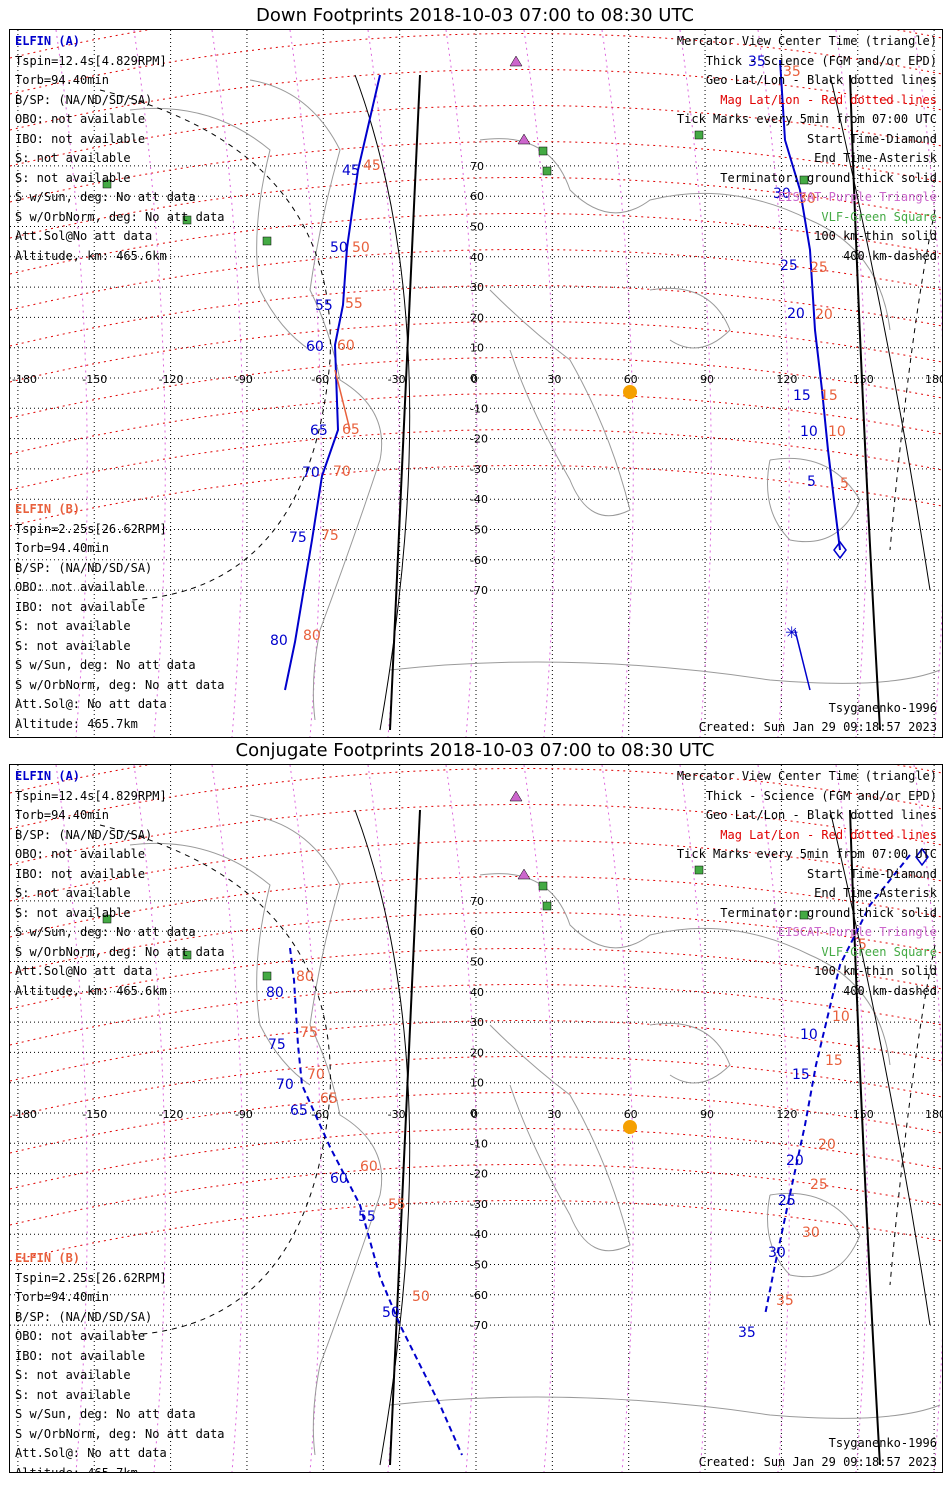  What do you see at coordinates (477, 227) in the screenshot?
I see `lat-label: 50` at bounding box center [477, 227].